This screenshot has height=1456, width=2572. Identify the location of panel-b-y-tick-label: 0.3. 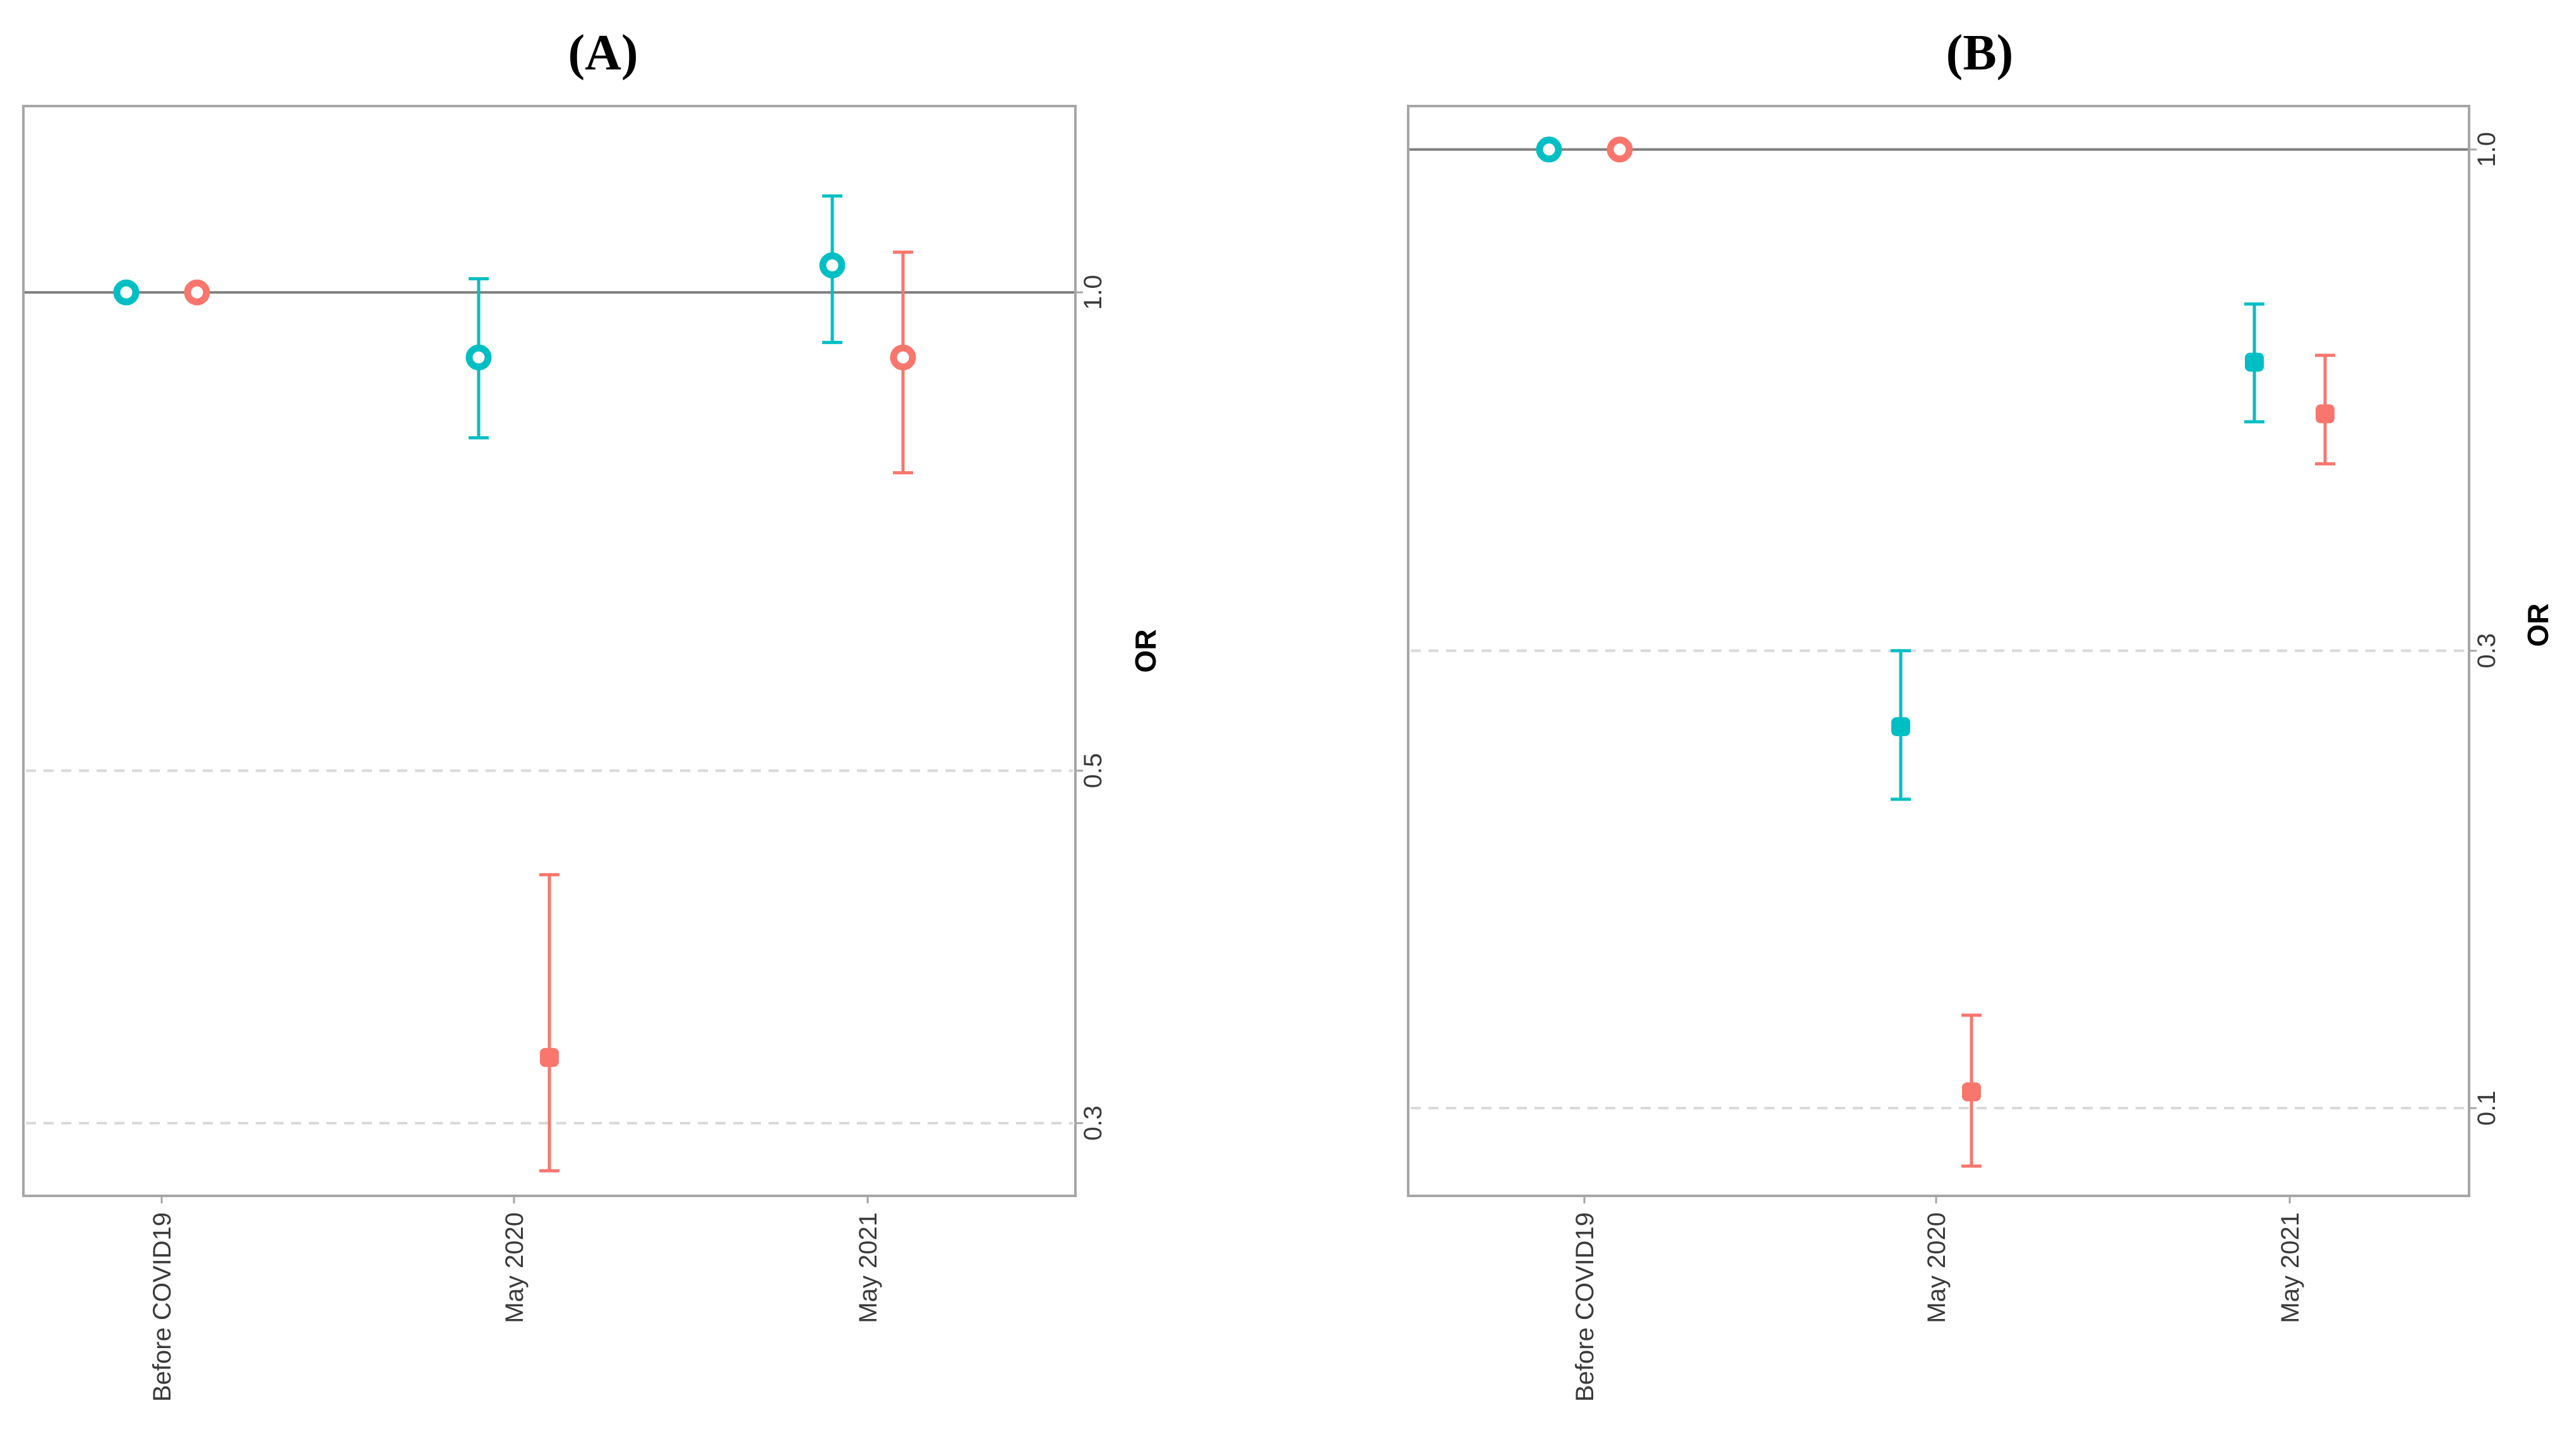
(2487, 651).